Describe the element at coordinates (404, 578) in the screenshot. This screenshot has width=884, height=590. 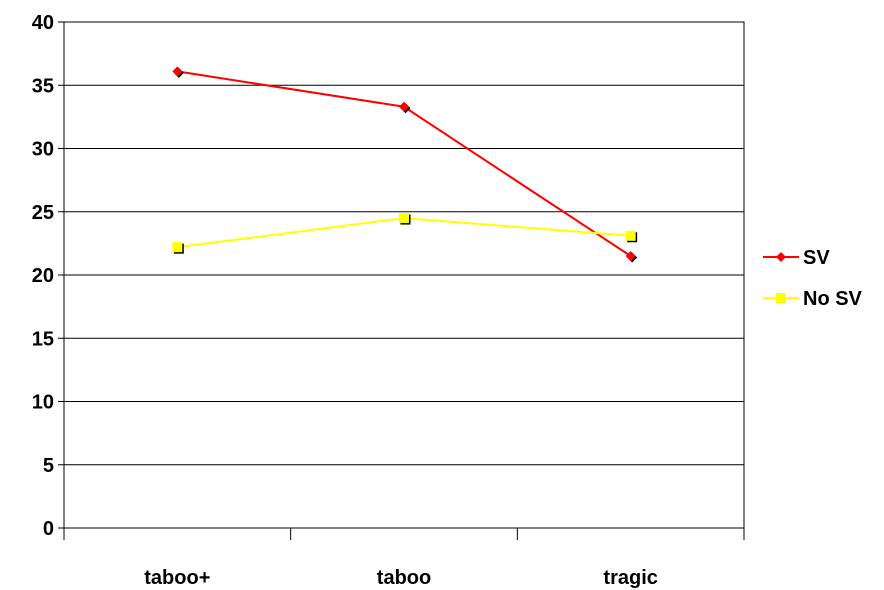
I see `x-category-label: taboo` at that location.